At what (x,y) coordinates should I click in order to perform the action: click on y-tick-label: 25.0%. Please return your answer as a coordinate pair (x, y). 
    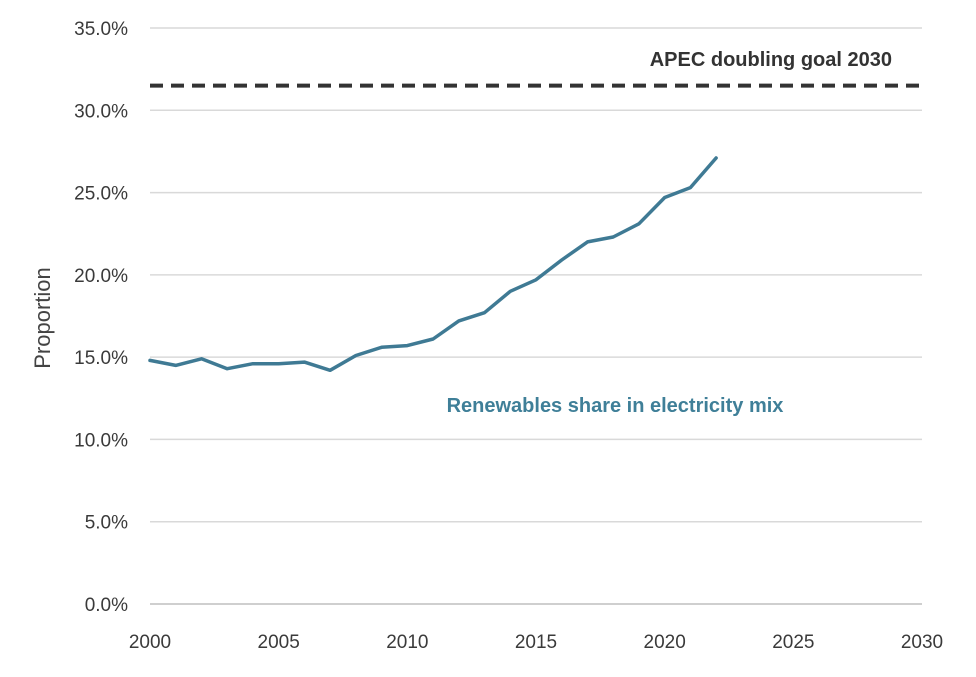
    Looking at the image, I should click on (101, 194).